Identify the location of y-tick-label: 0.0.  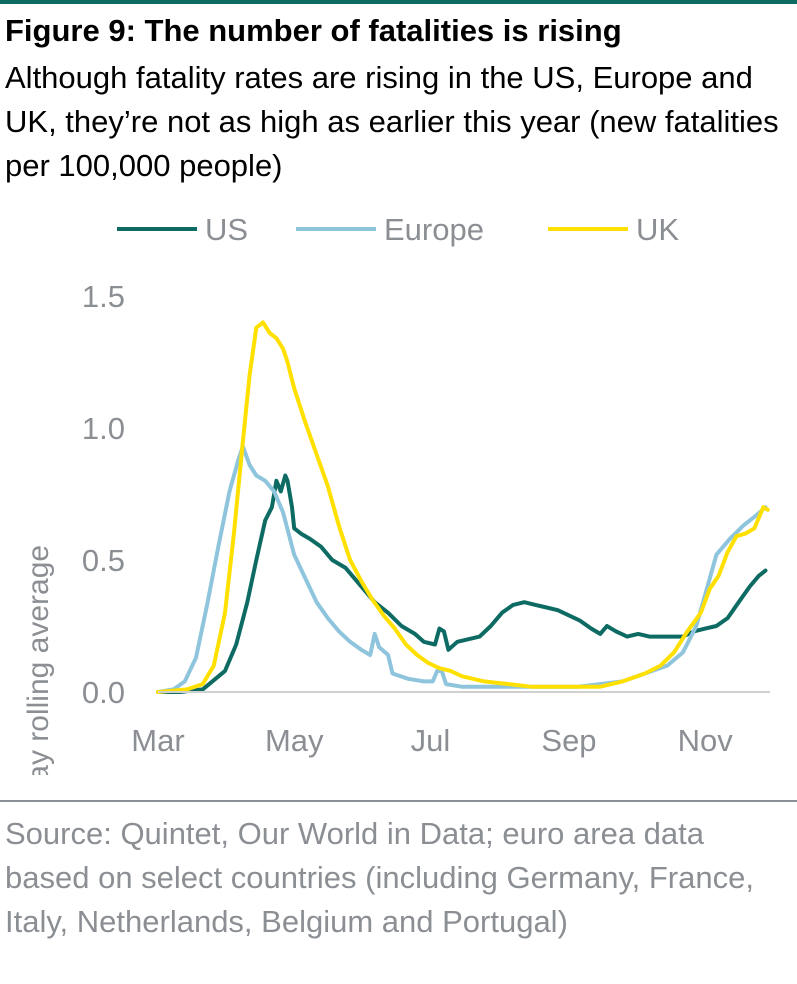
(103, 692).